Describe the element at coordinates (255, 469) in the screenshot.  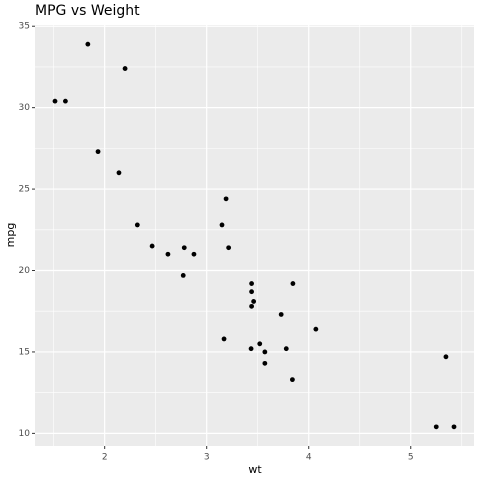
I see `x-axis-label: wt` at that location.